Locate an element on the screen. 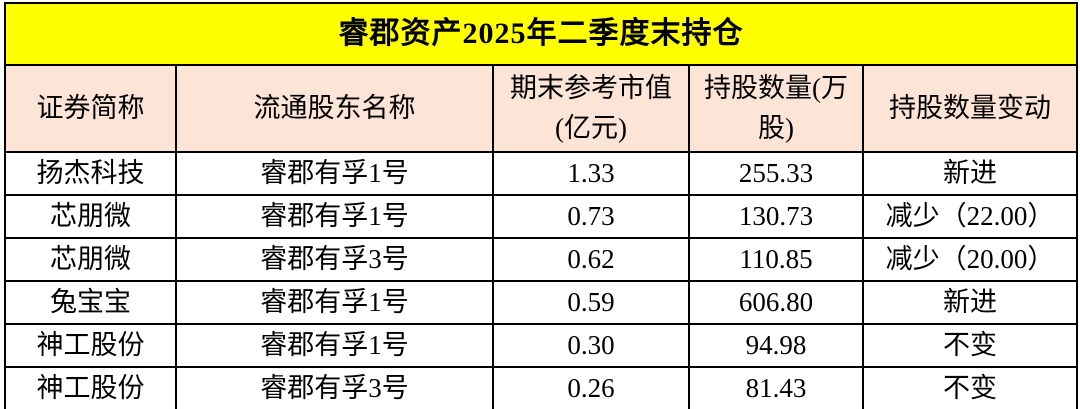  col-header-change: 持股数量变动 is located at coordinates (970, 108).